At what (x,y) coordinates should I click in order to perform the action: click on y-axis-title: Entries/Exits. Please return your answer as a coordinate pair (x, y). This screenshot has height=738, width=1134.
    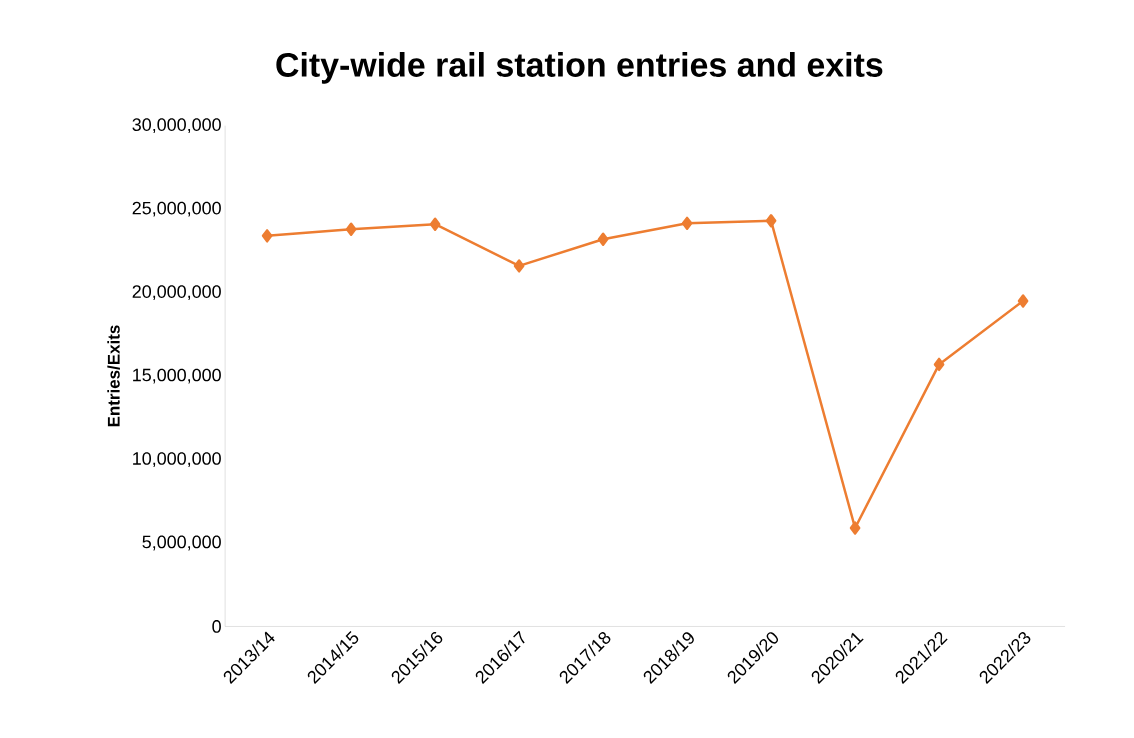
    Looking at the image, I should click on (113, 376).